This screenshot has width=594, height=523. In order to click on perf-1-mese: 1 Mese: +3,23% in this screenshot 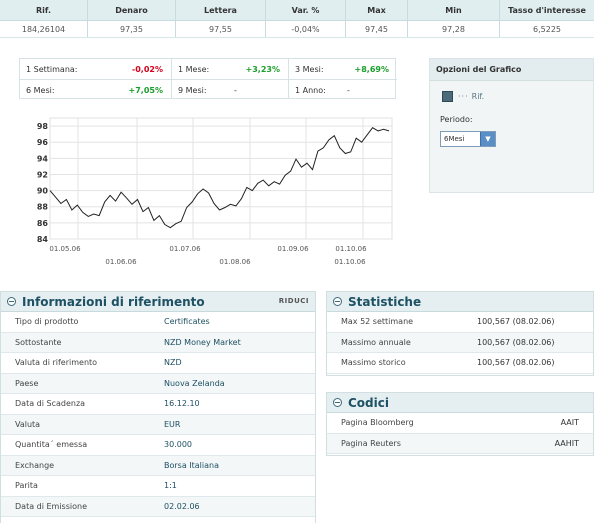, I will do `click(230, 69)`.